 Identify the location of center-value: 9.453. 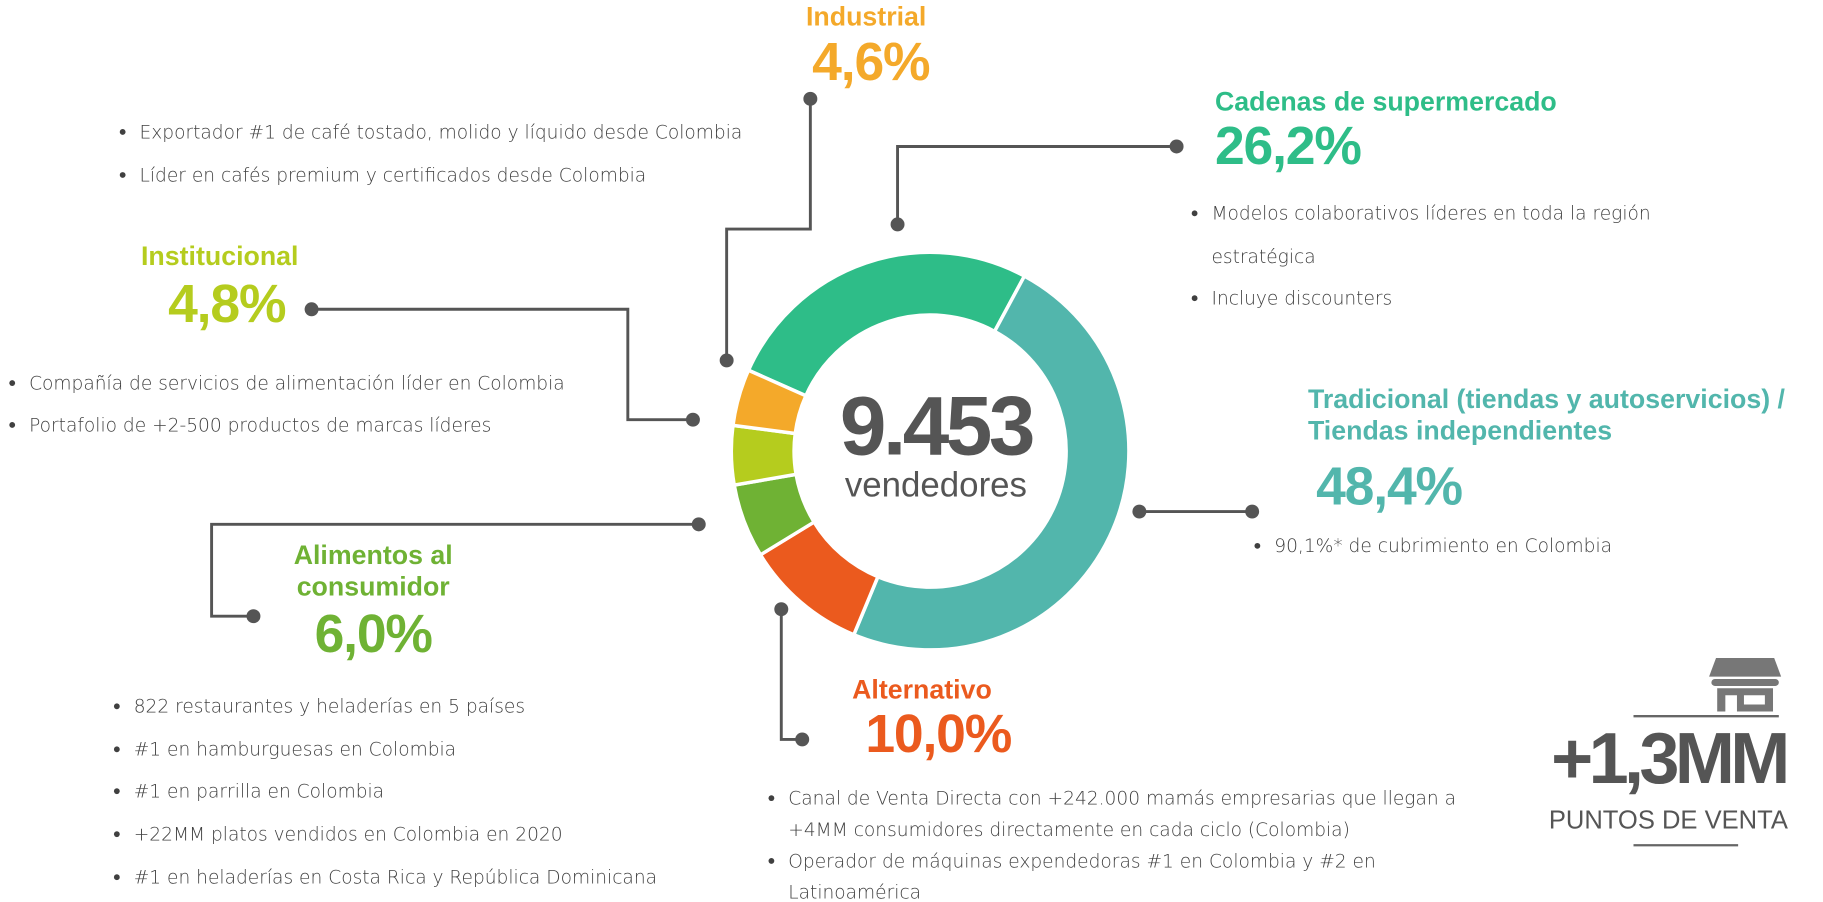
(936, 426).